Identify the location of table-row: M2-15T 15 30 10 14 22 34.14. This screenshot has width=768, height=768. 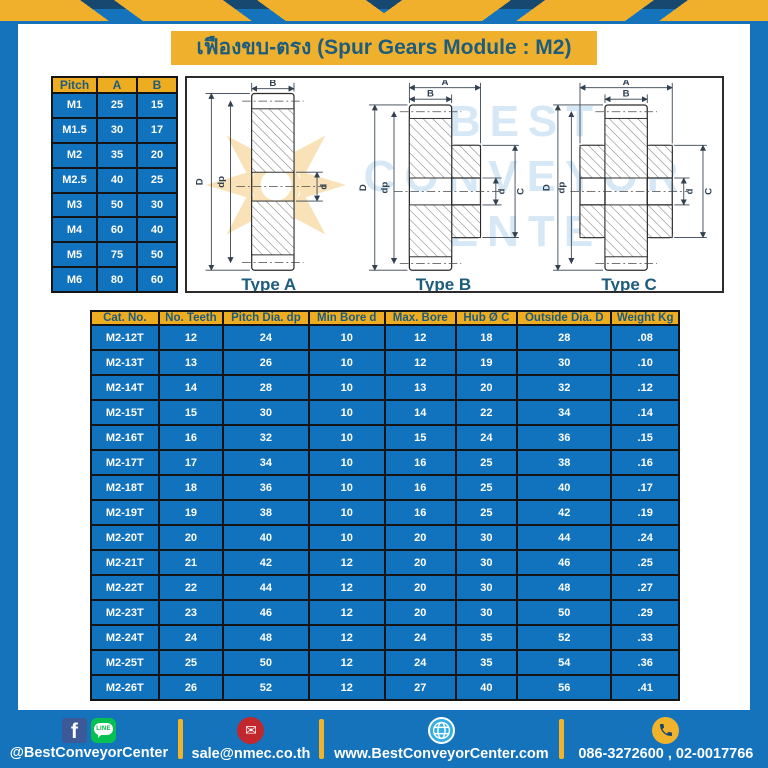
(385, 412).